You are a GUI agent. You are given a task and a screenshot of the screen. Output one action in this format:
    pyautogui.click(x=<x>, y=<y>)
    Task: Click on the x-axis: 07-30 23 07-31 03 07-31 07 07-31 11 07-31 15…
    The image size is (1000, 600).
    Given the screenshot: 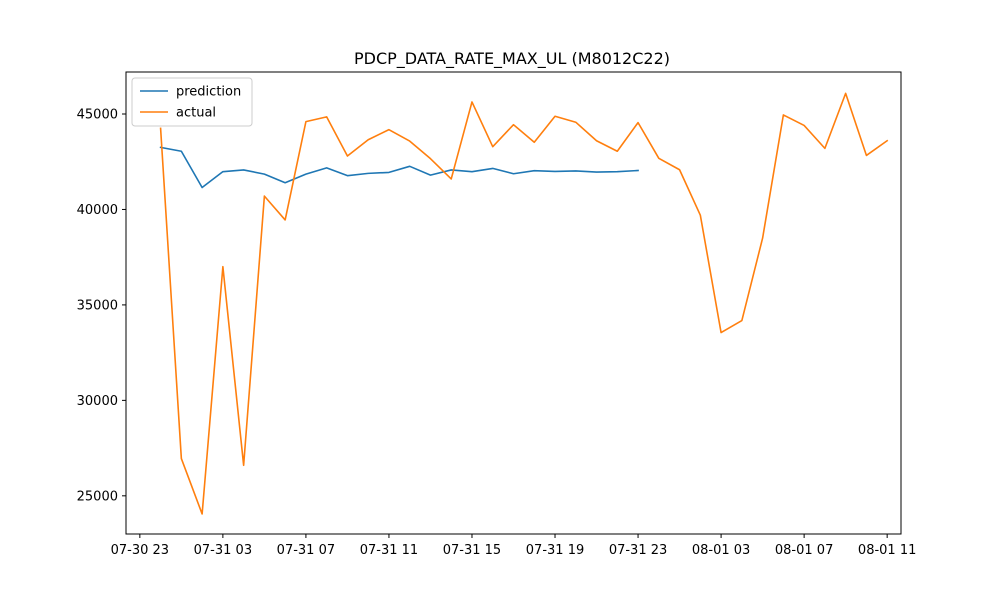 What is the action you would take?
    pyautogui.click(x=513, y=546)
    